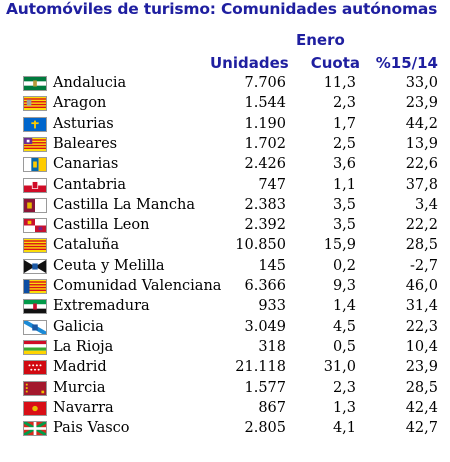 This screenshot has width=450, height=462. Describe the element at coordinates (225, 428) in the screenshot. I see `table-row: Pais Vasco 2.805 4,1 42,7` at that location.